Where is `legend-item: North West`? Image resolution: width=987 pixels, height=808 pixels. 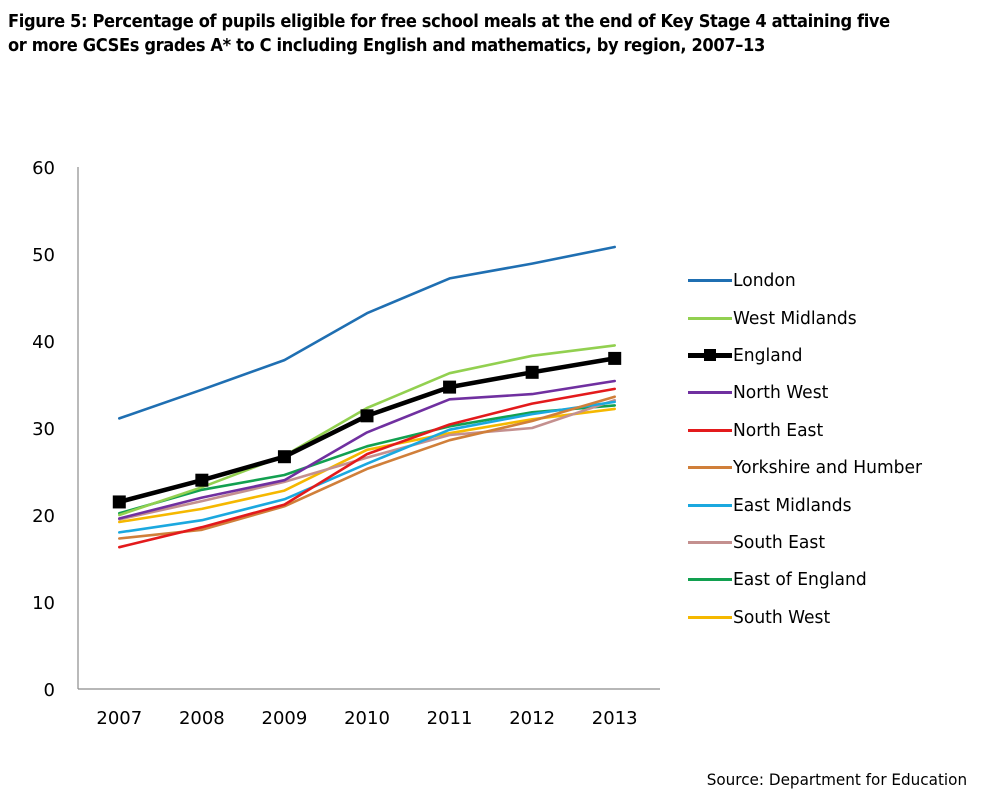 legend-item: North West is located at coordinates (810, 392).